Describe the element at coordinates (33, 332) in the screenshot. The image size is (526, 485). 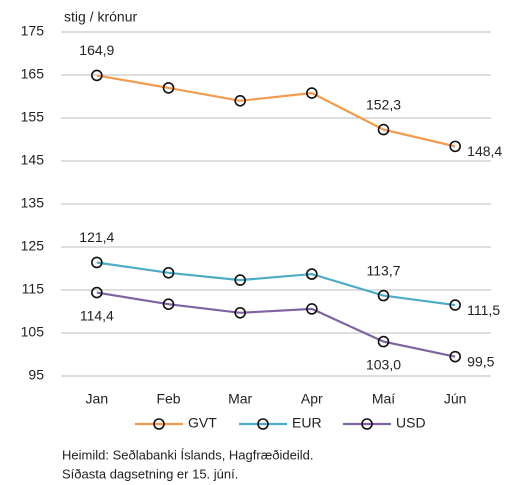
I see `y-tick-label: 105` at that location.